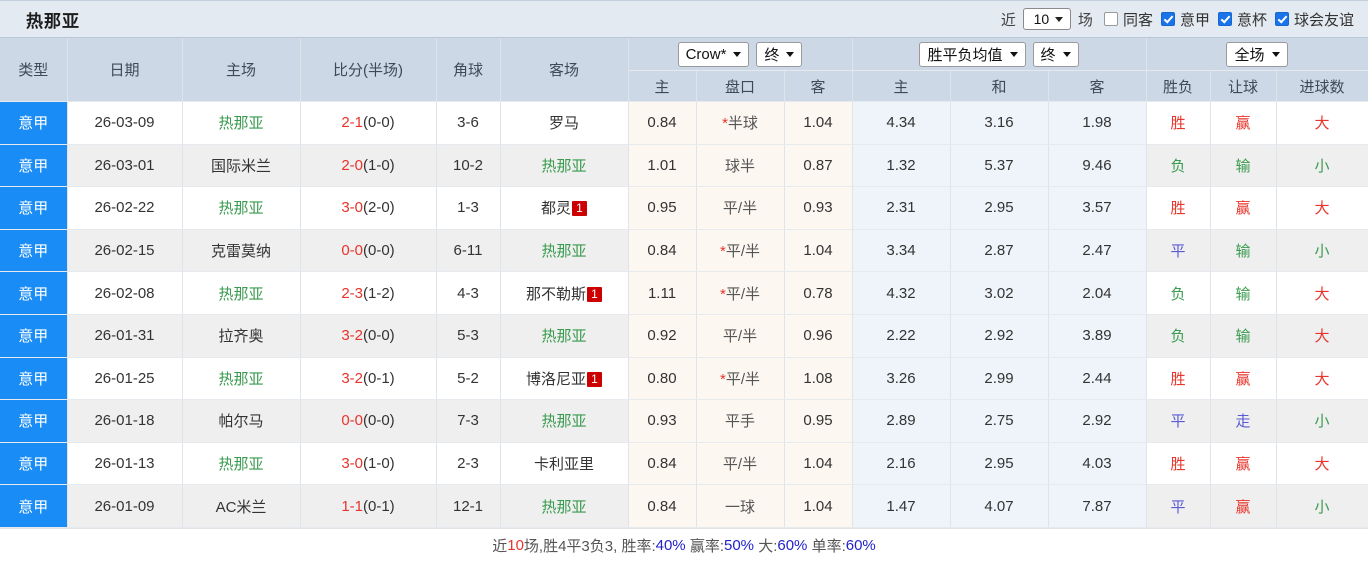 The width and height of the screenshot is (1368, 563). I want to click on scope-select: 全场, so click(1257, 54).